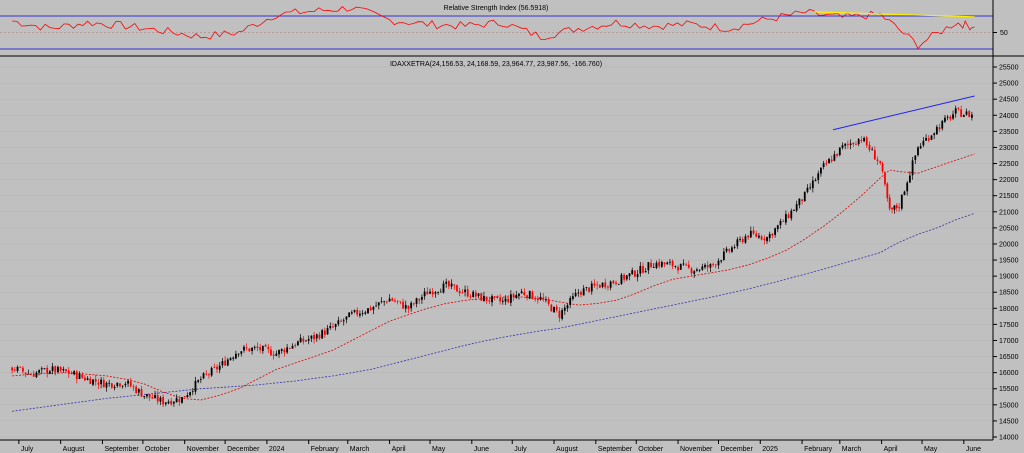 The width and height of the screenshot is (1024, 453). I want to click on rsi-title: Relative Strength Index (56.5918), so click(496, 8).